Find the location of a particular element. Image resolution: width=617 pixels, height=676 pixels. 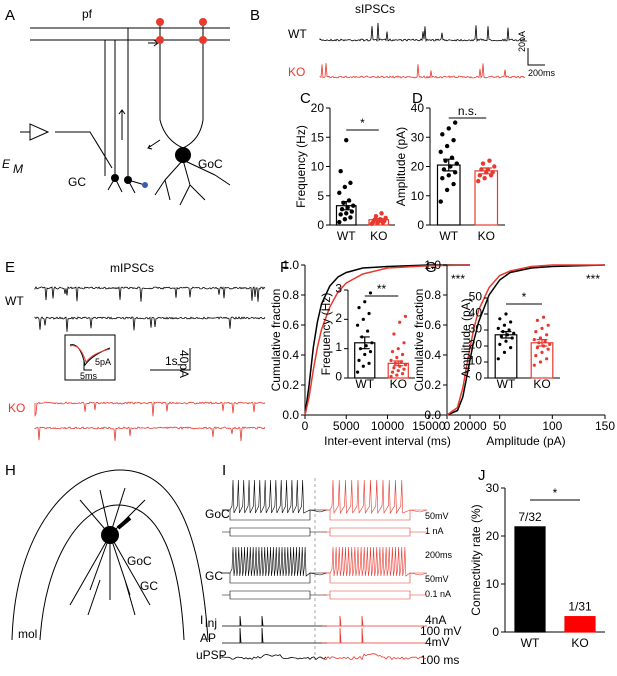

ap-trace is located at coordinates (274, 635).